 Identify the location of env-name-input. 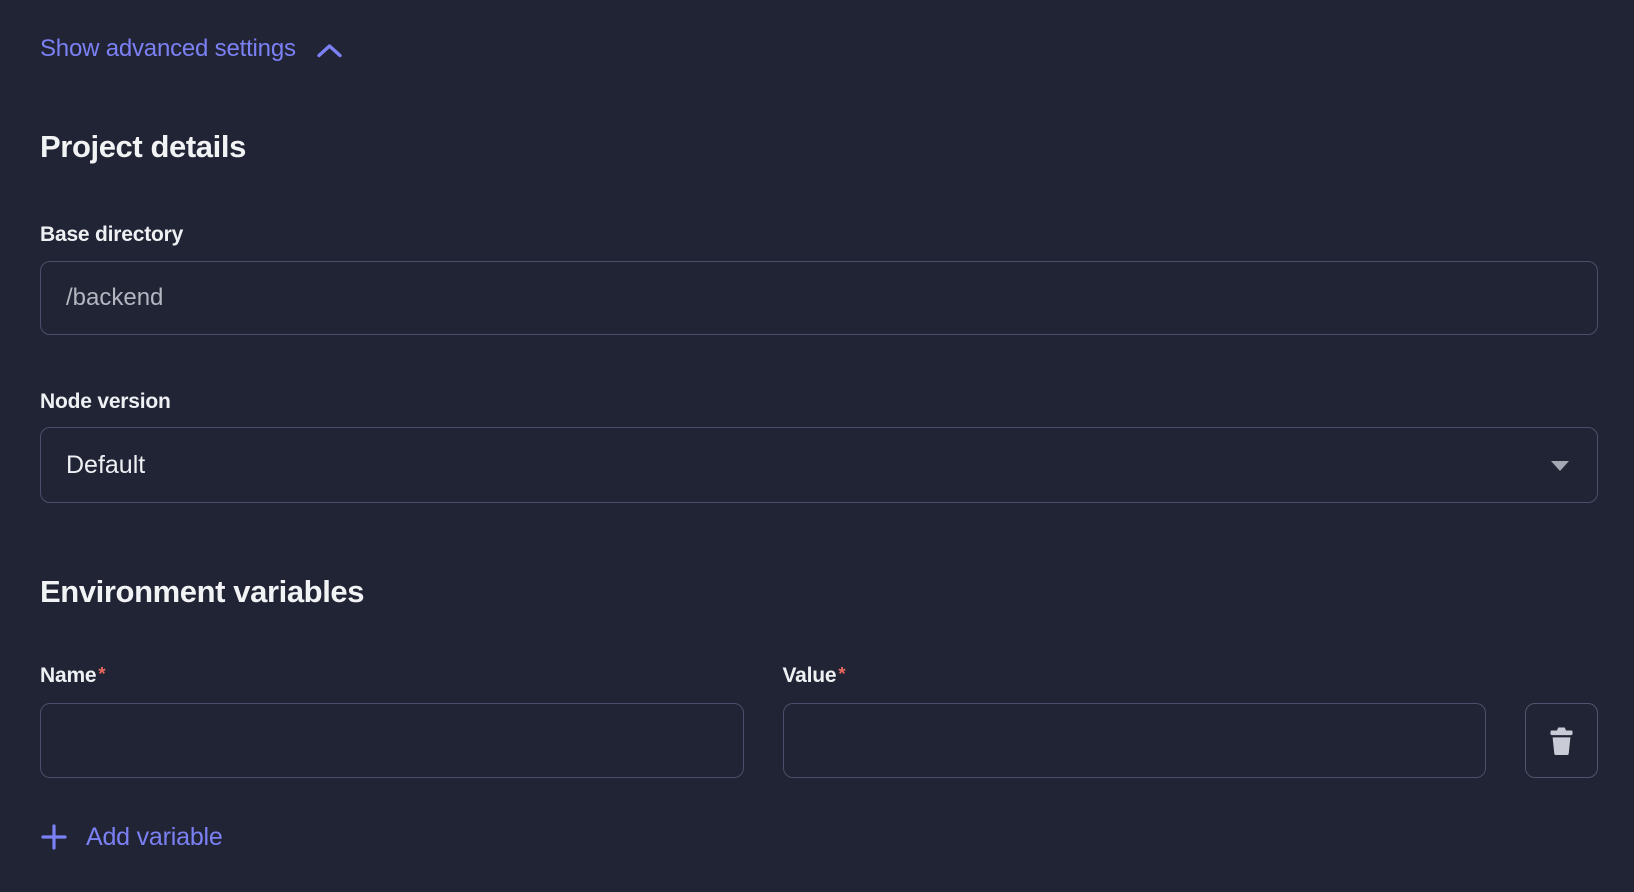
(392, 740).